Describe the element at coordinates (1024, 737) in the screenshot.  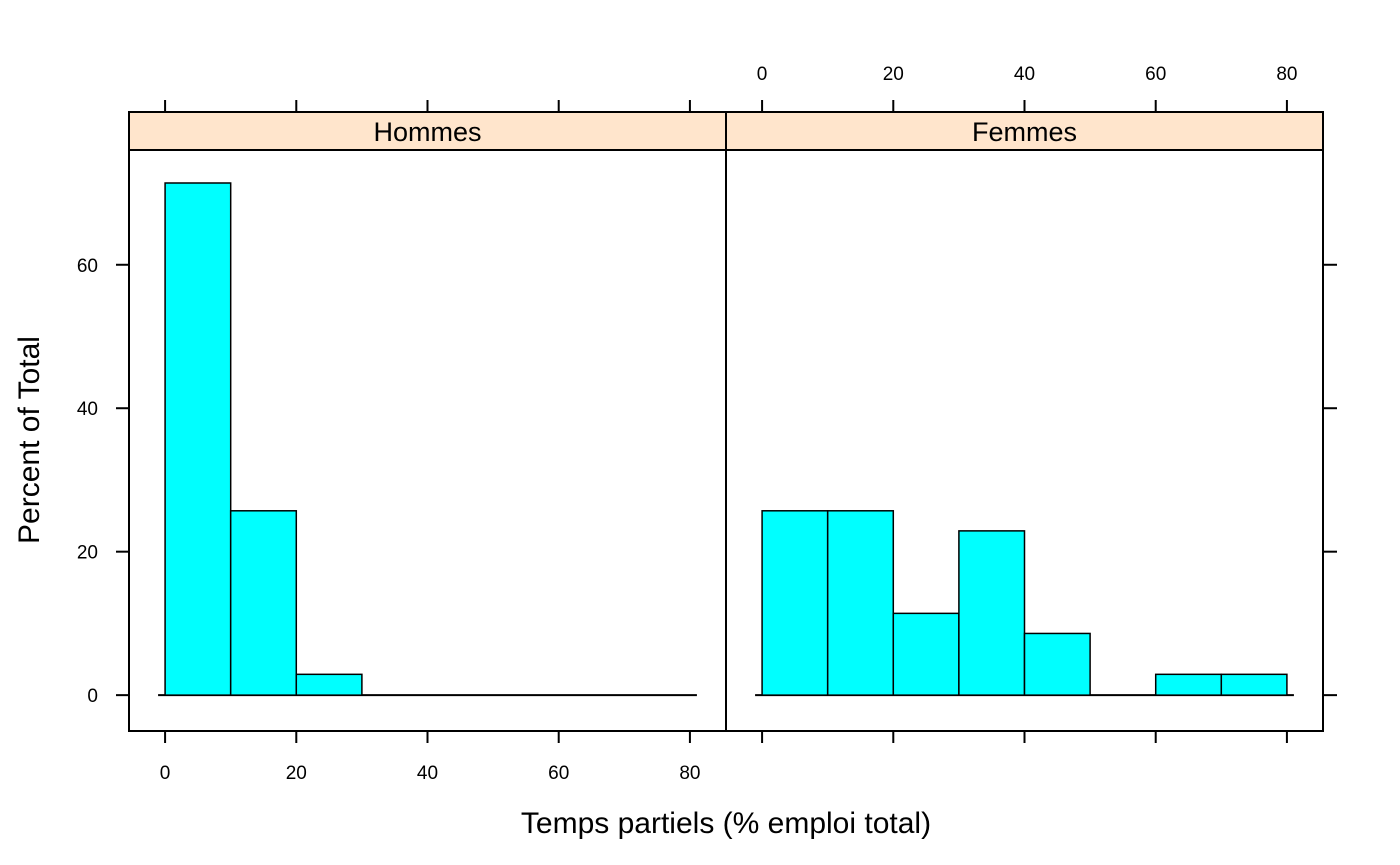
I see `x-ticks-femmes-bottom` at that location.